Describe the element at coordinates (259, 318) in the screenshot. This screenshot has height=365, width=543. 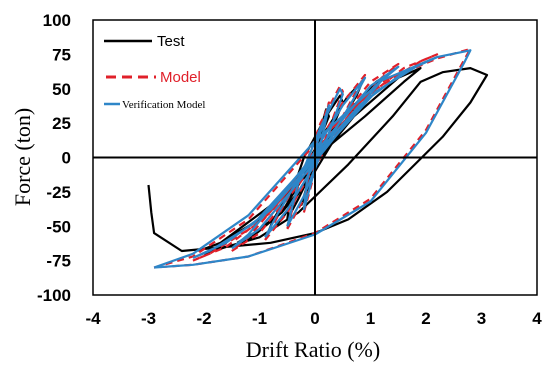
I see `x-tick-label: -1` at that location.